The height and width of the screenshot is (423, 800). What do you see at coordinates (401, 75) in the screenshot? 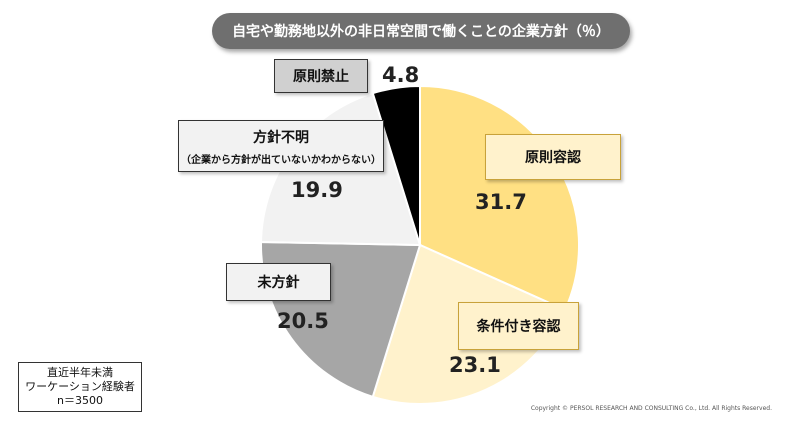
I see `value-label-gensoku-kinshi: 4.8` at bounding box center [401, 75].